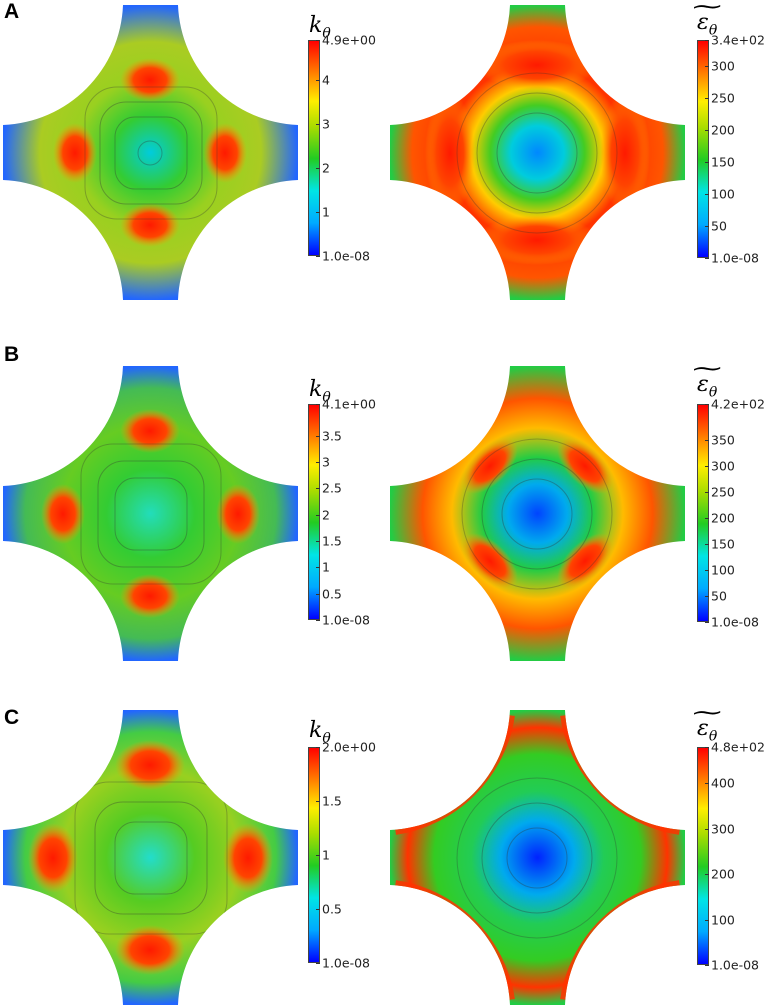 The image size is (768, 1008). Describe the element at coordinates (320, 27) in the screenshot. I see `colorbar-title-k-theta-a: kθ` at that location.